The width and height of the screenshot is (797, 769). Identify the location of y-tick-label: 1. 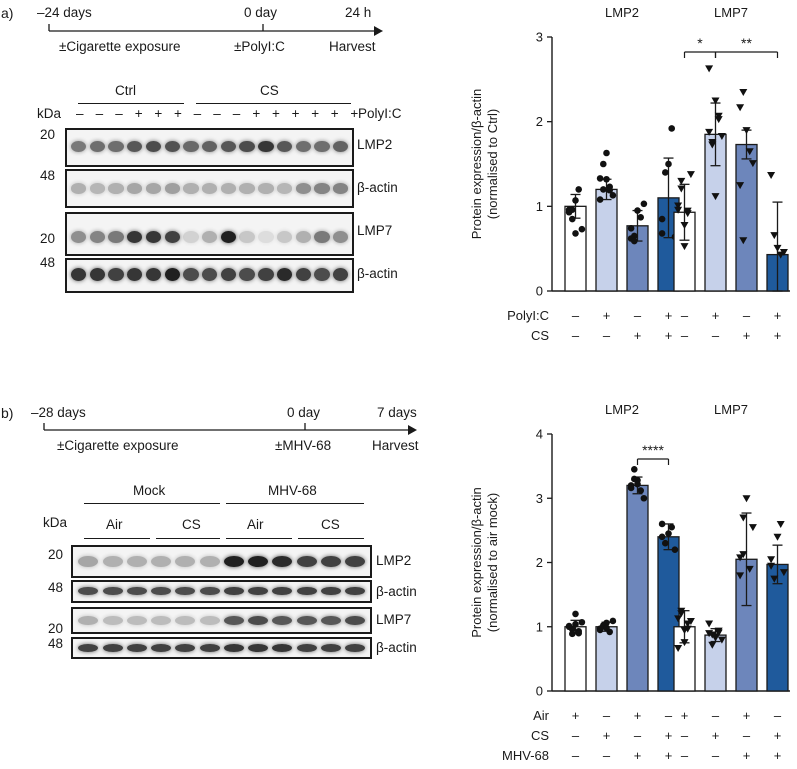
(539, 206).